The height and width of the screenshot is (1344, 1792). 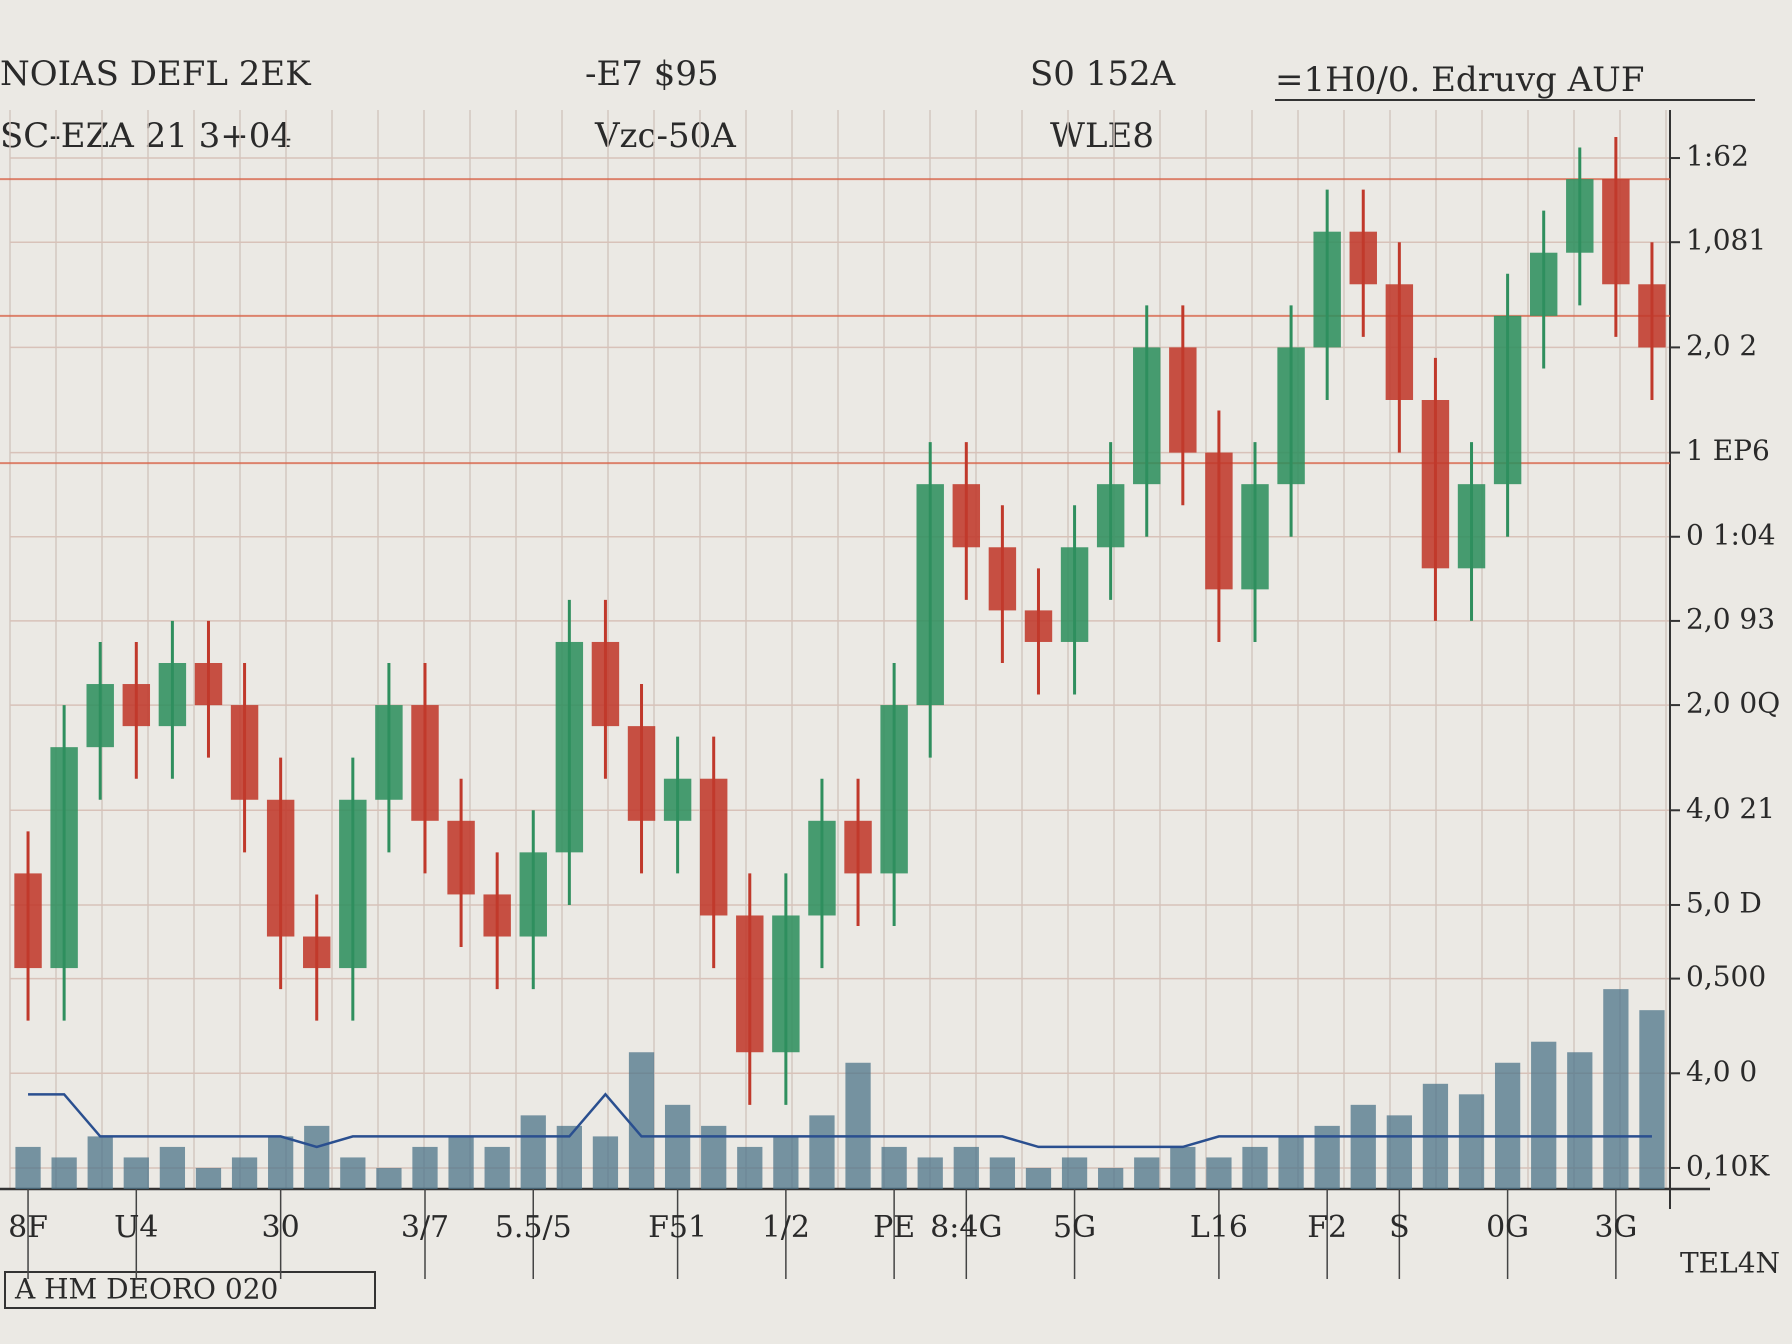 I want to click on x-tick-label: F2, so click(x=1327, y=1227).